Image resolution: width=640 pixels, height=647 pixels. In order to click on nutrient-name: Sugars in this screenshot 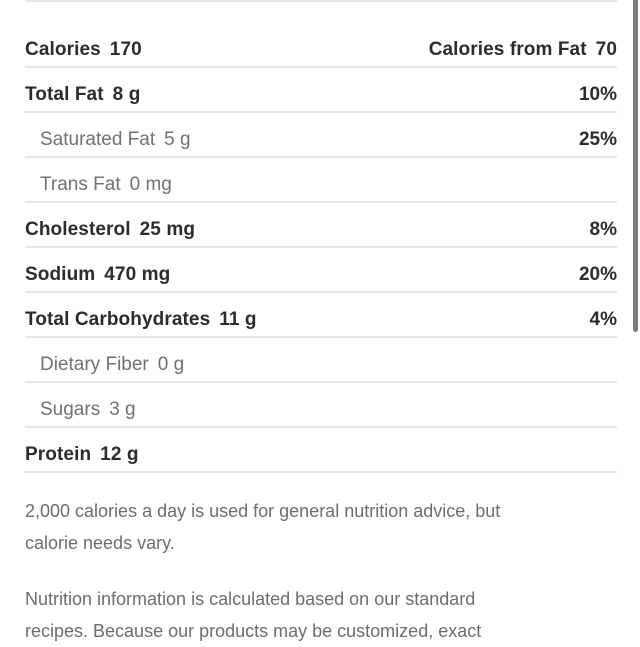, I will do `click(70, 409)`.